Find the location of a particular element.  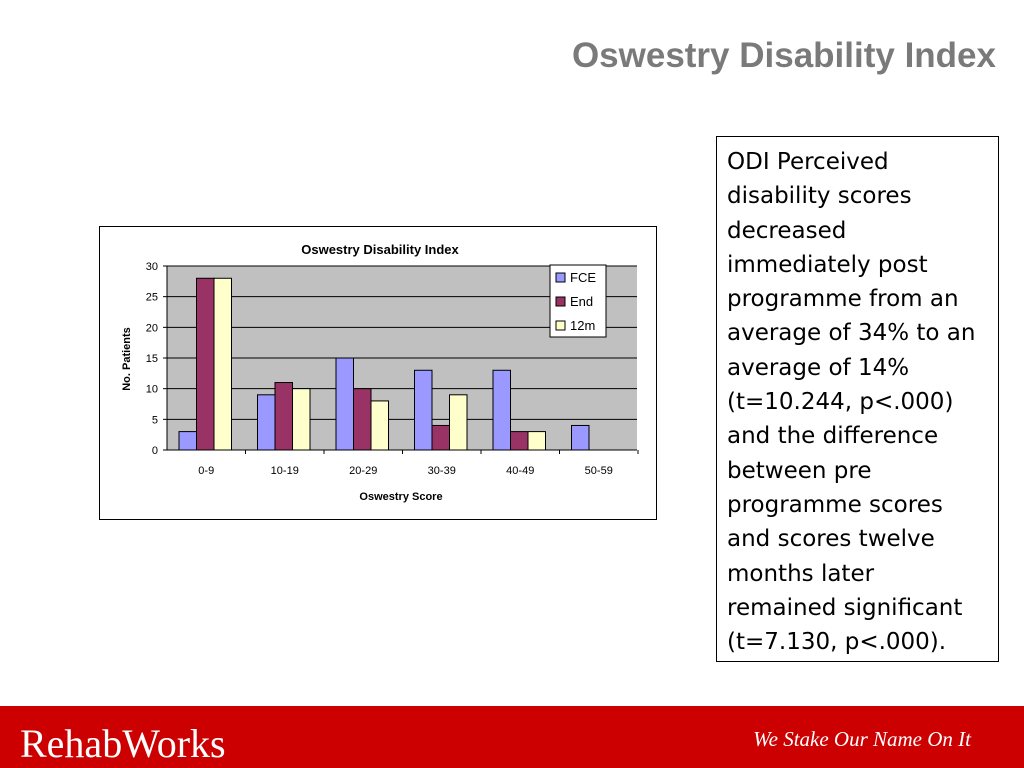

x-axis-label: Oswestry Score is located at coordinates (400, 497).